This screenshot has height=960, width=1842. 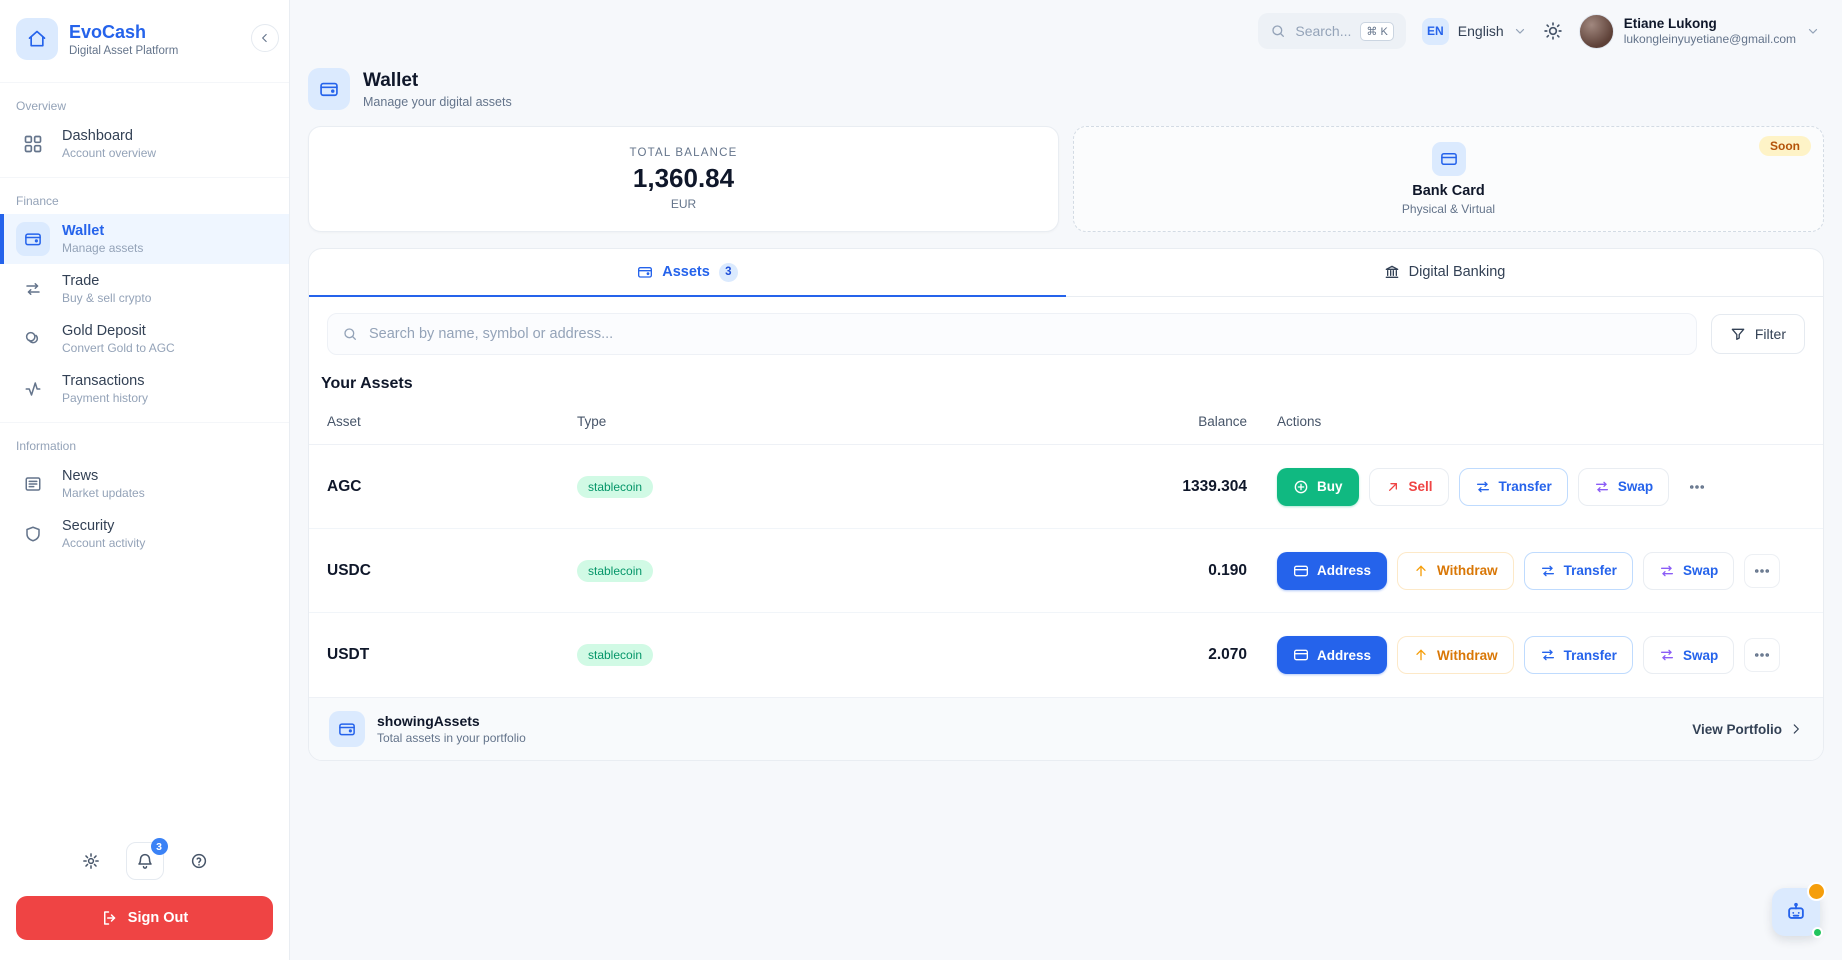 I want to click on language-code-badge: EN, so click(x=1435, y=31).